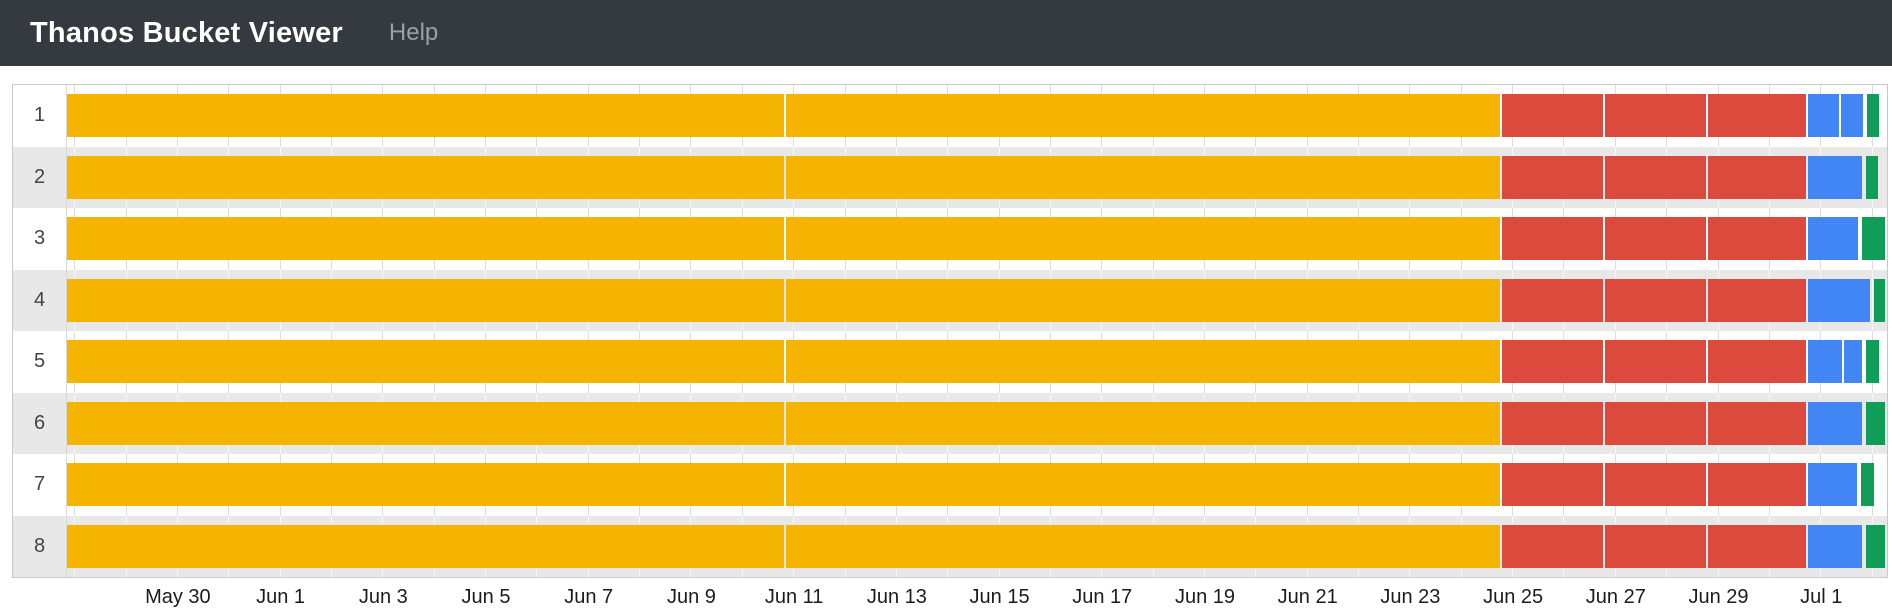  What do you see at coordinates (186, 32) in the screenshot?
I see `app-title: Thanos Bucket Viewer` at bounding box center [186, 32].